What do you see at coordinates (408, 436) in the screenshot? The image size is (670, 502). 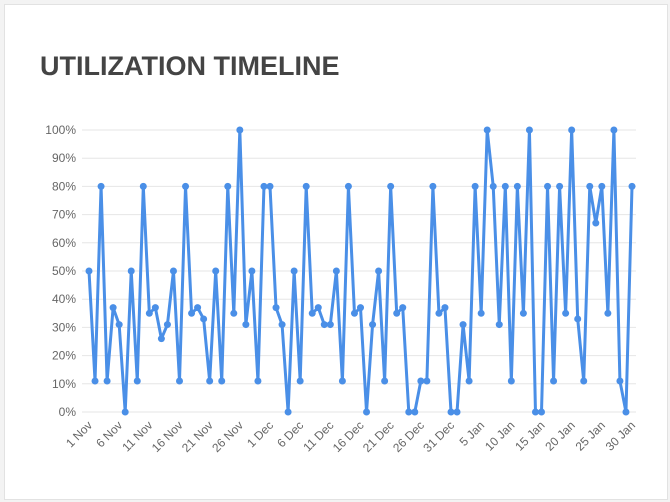 I see `x-tick-label: 26 Dec` at bounding box center [408, 436].